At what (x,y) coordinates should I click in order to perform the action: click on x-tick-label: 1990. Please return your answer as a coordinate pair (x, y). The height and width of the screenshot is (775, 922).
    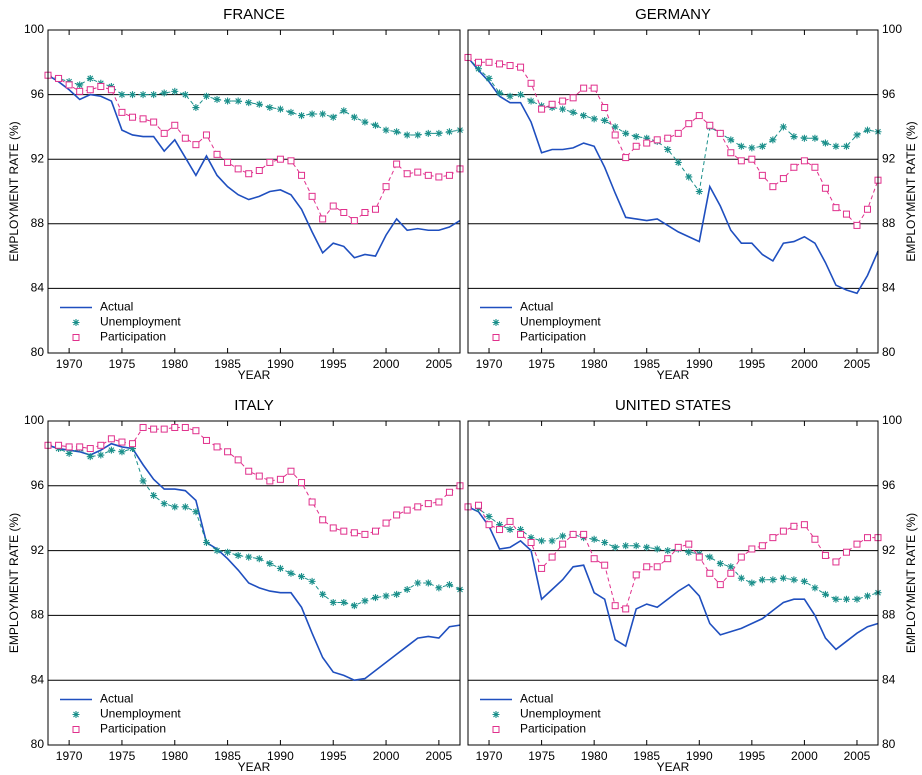
    Looking at the image, I should click on (699, 364).